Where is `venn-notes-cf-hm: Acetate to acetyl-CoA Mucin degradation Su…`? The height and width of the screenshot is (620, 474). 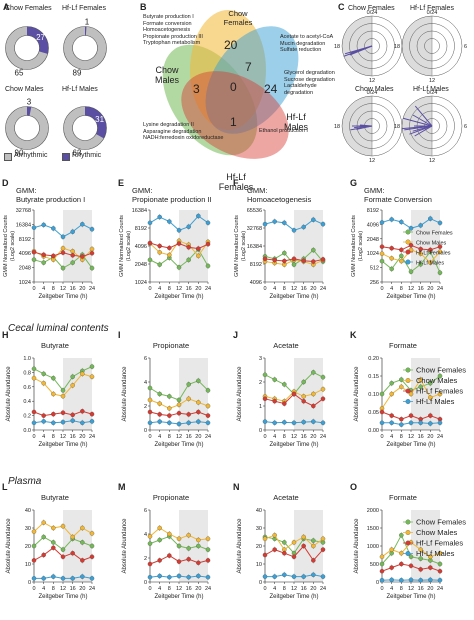 venn-notes-cf-hm: Acetate to acetyl-CoA Mucin degradation Su… is located at coordinates (307, 43).